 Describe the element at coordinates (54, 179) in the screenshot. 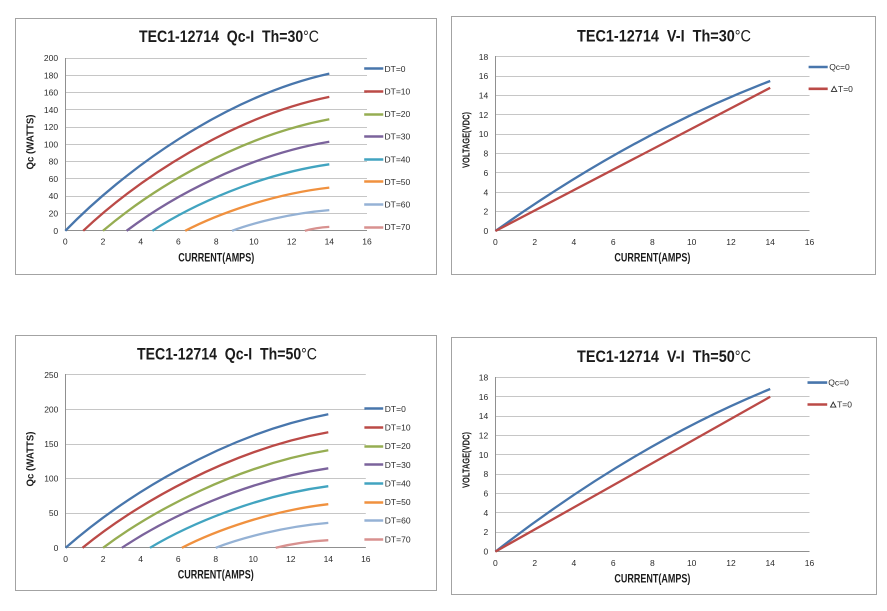

I see `svg-text: 60` at that location.